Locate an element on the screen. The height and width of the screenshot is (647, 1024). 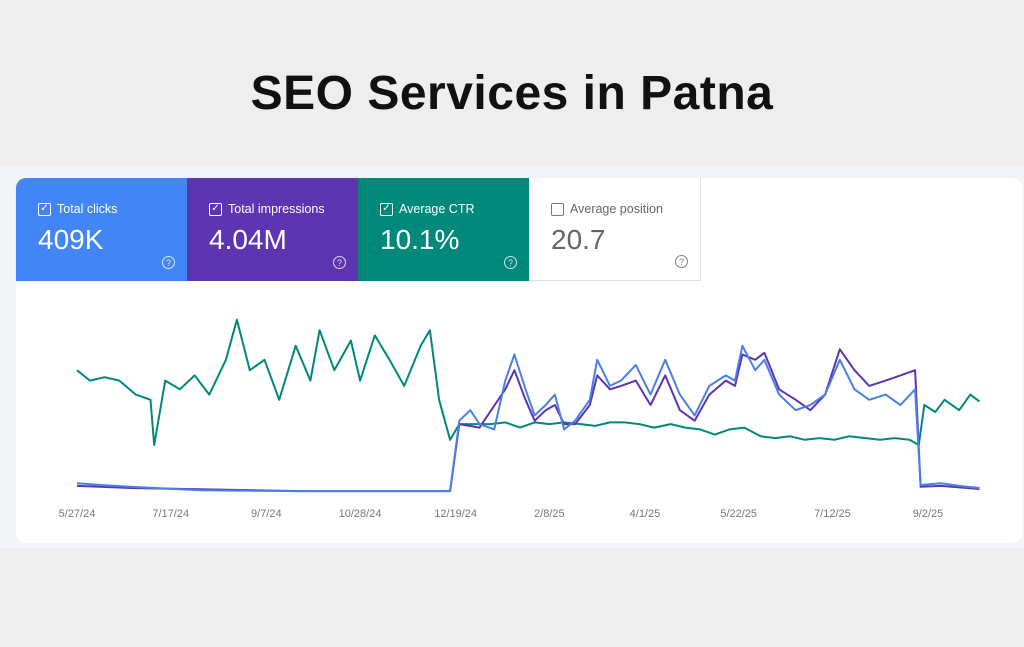
checkbox-unchecked-icon is located at coordinates (557, 209).